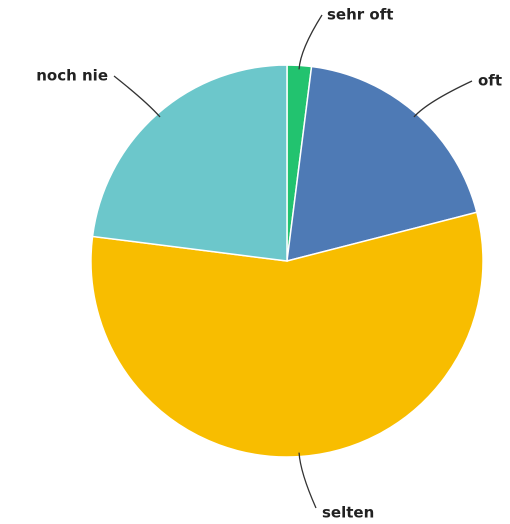 This screenshot has height=524, width=510. I want to click on pie-slice, so click(189, 163).